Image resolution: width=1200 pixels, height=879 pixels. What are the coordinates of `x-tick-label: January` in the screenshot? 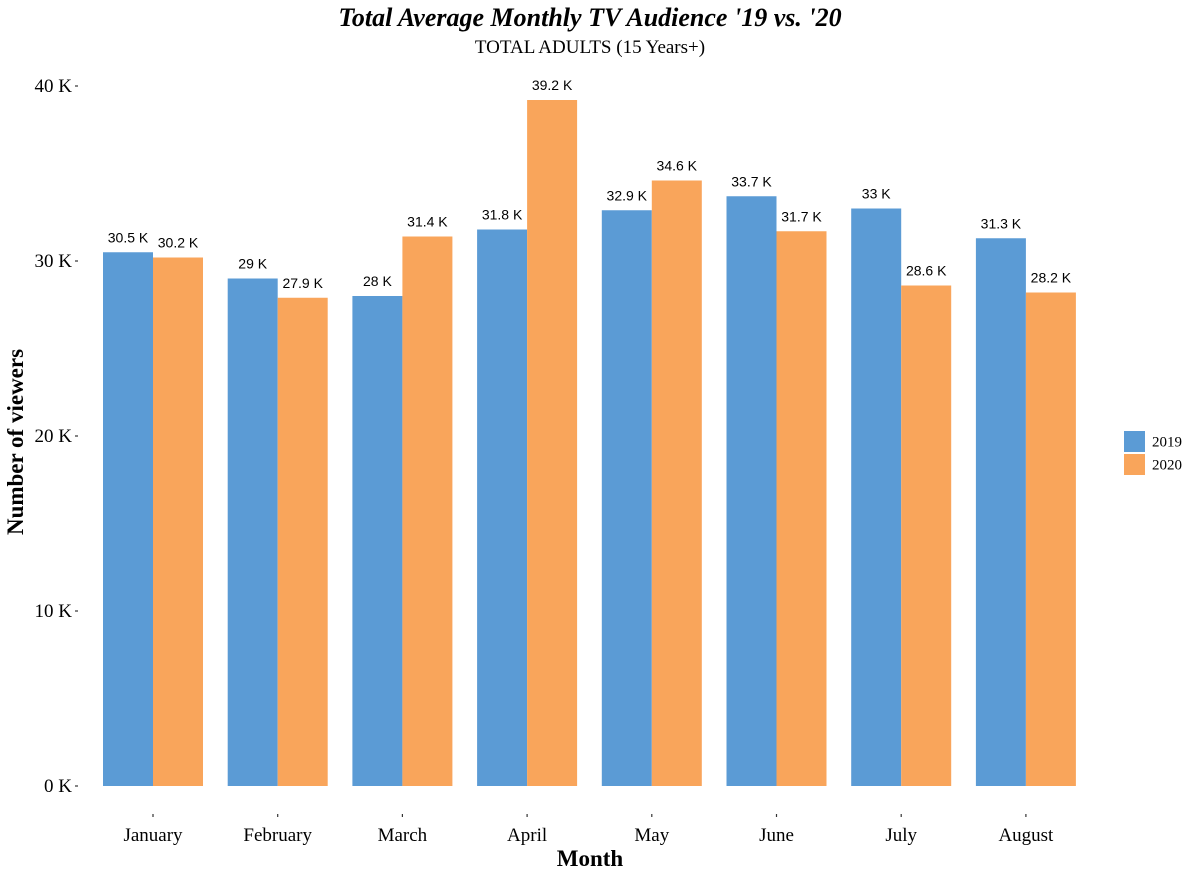 It's located at (153, 835).